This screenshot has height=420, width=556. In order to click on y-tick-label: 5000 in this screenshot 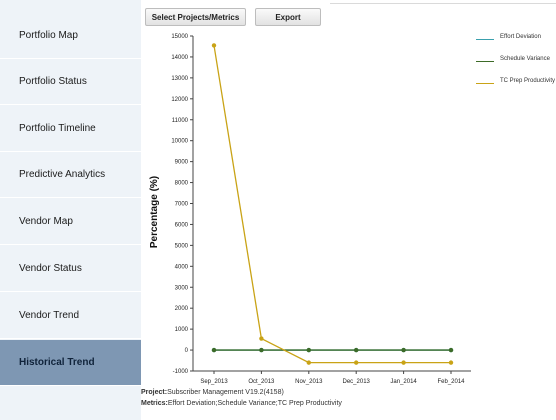, I will do `click(182, 246)`.